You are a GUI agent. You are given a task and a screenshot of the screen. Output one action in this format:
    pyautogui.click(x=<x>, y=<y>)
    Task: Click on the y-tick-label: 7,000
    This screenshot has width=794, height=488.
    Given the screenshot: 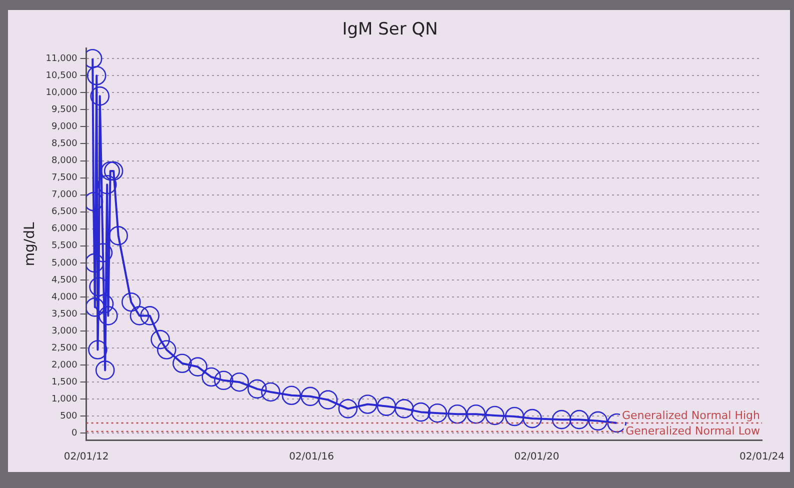 What is the action you would take?
    pyautogui.click(x=65, y=195)
    